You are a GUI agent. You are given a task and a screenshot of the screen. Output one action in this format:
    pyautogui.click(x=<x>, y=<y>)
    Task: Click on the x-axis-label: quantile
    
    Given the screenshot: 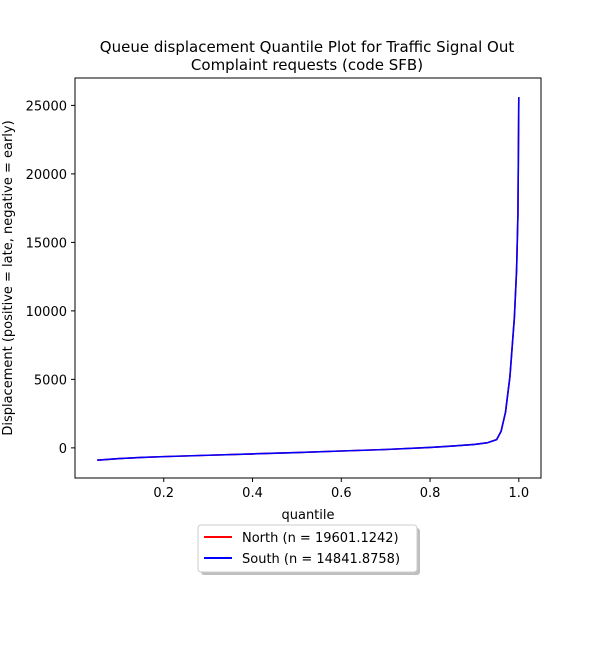 What is the action you would take?
    pyautogui.click(x=307, y=515)
    